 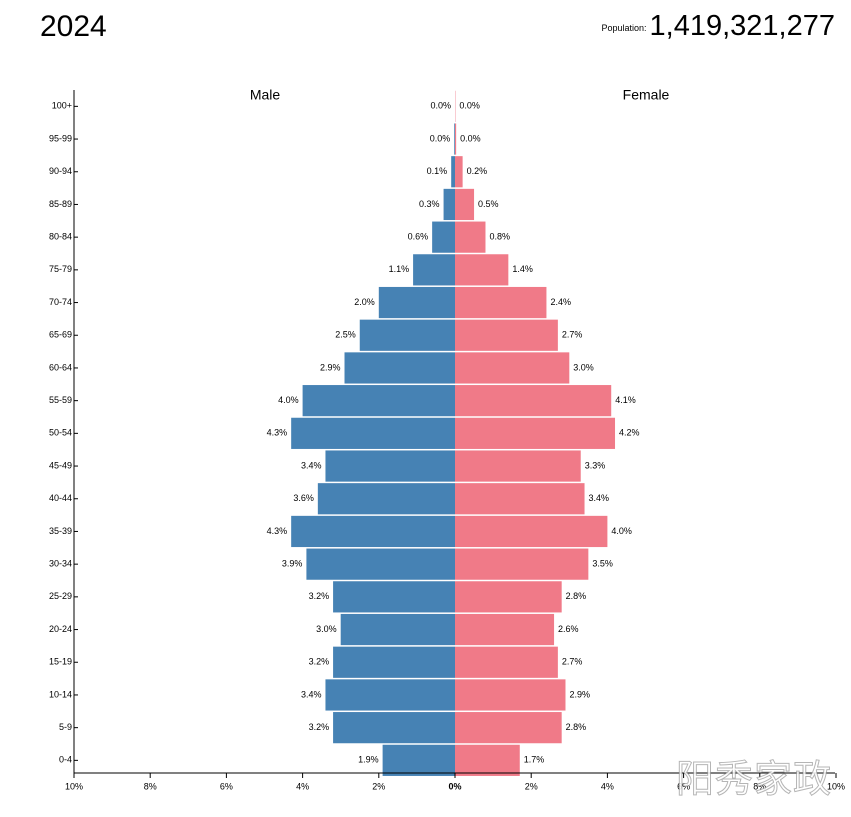 I want to click on age-group-label: 15-19, so click(x=60, y=662).